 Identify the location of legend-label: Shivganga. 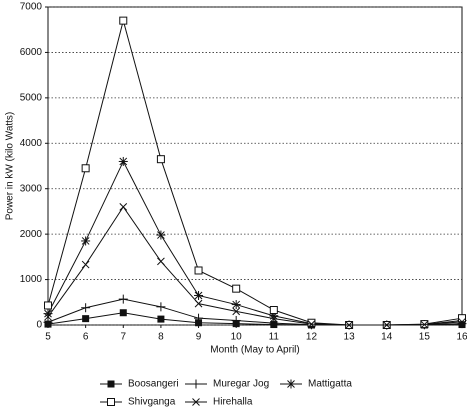
(152, 402).